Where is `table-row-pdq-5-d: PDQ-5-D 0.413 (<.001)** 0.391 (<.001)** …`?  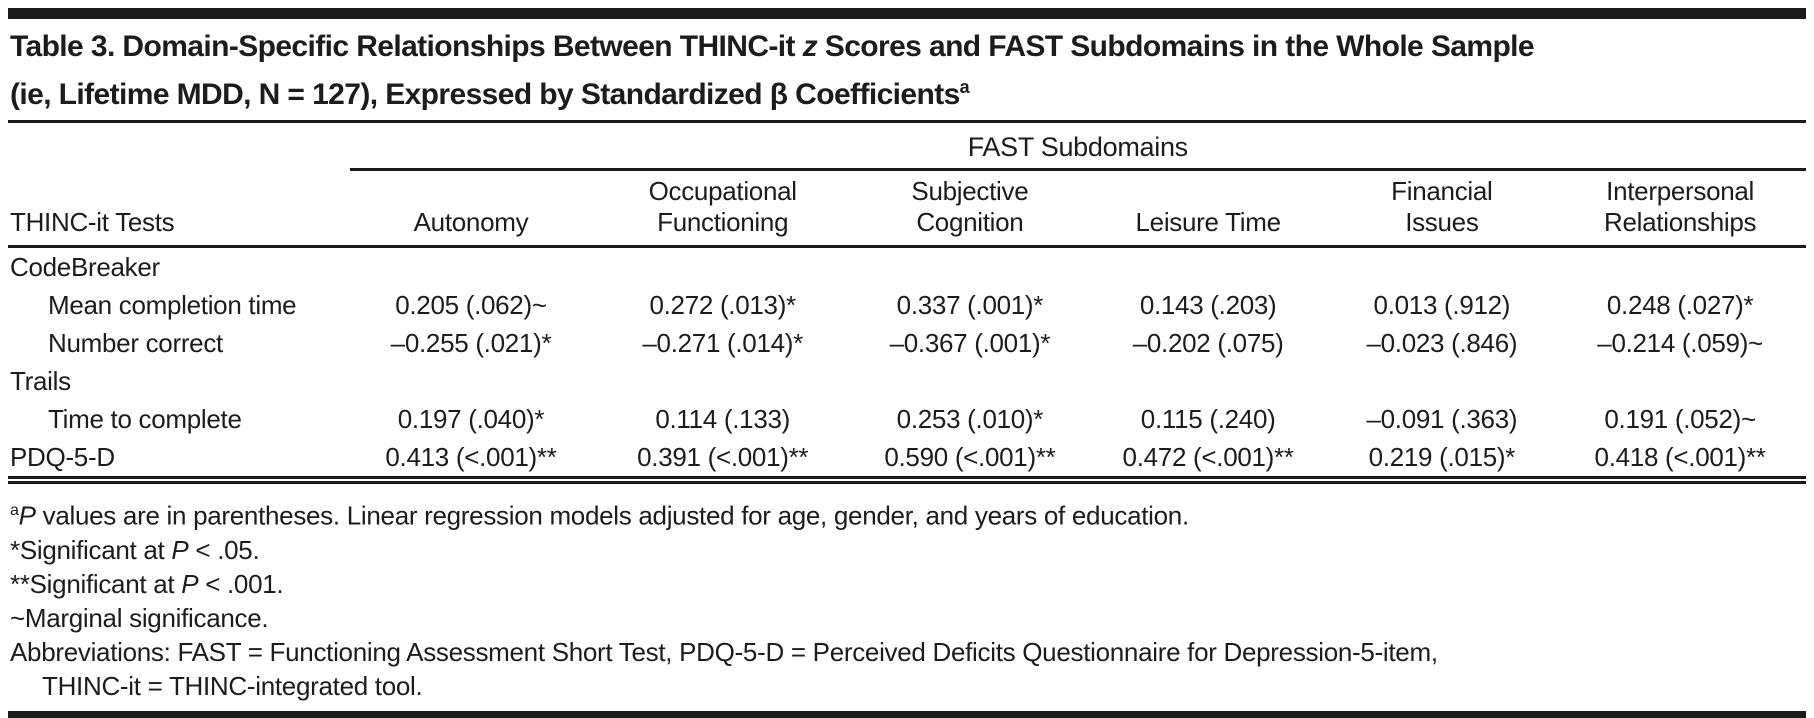 table-row-pdq-5-d: PDQ-5-D 0.413 (<.001)** 0.391 (<.001)** … is located at coordinates (907, 461).